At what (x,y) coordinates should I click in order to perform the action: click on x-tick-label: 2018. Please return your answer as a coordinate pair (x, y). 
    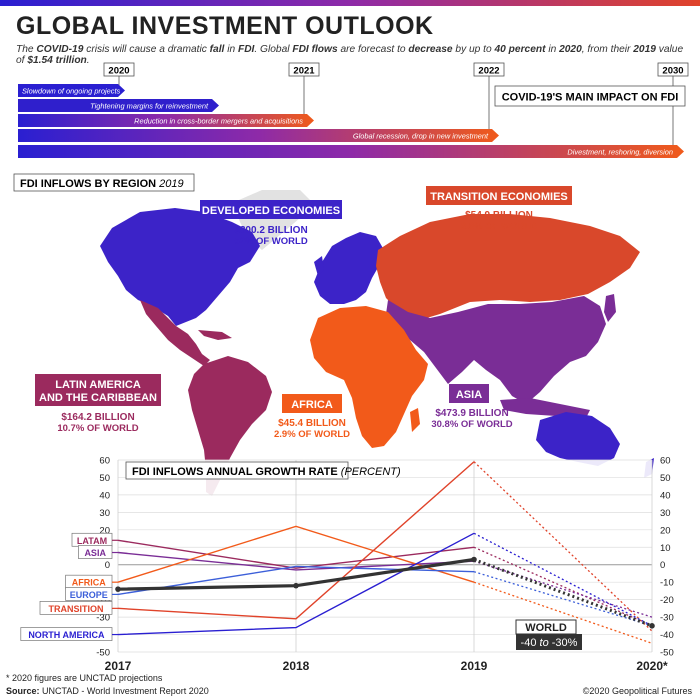
    Looking at the image, I should click on (296, 666).